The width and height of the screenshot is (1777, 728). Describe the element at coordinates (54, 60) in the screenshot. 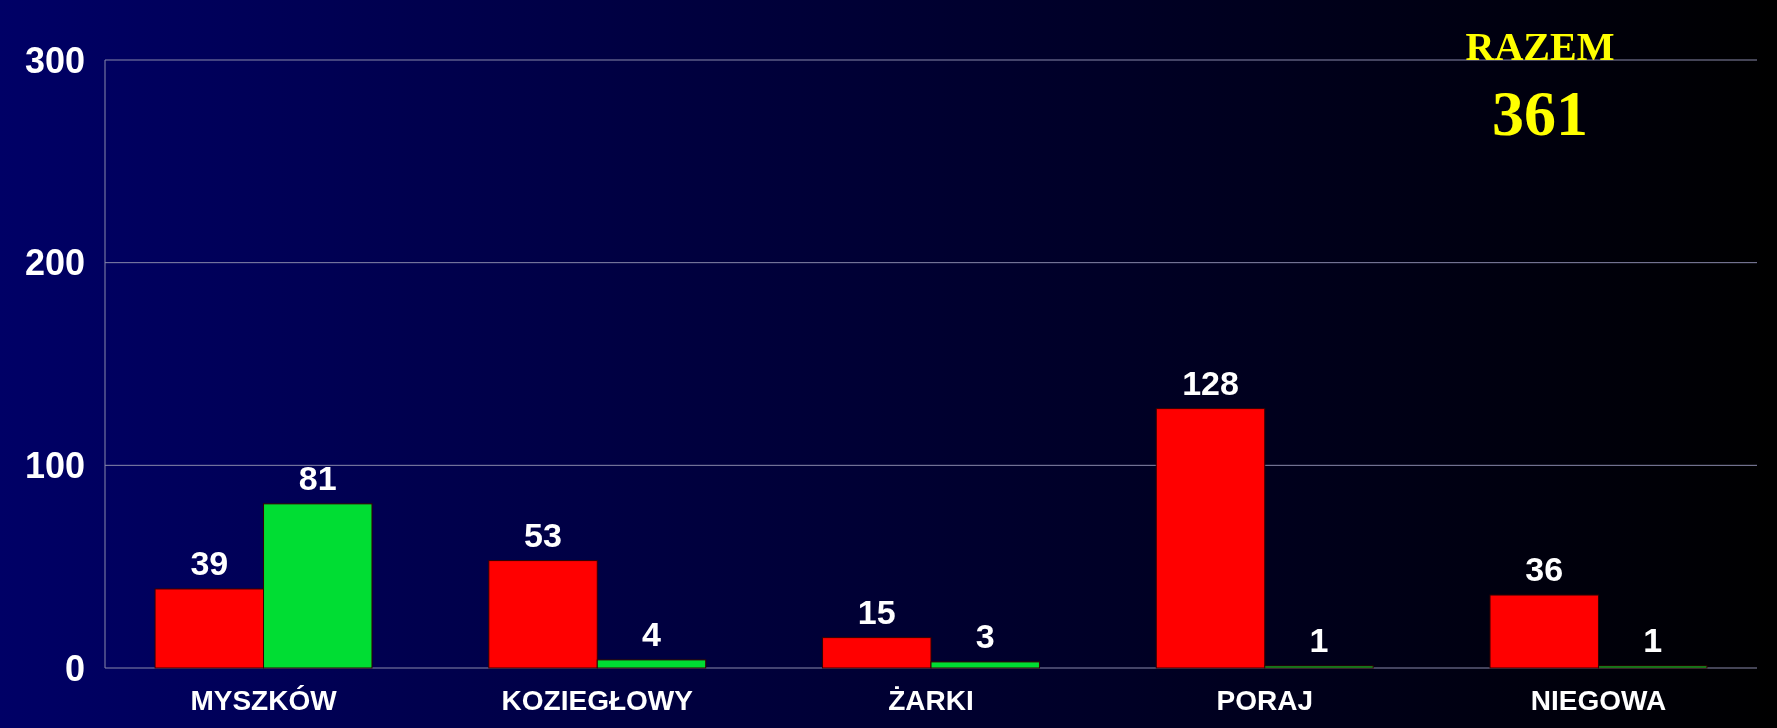

I see `y-tick-label: 300` at that location.